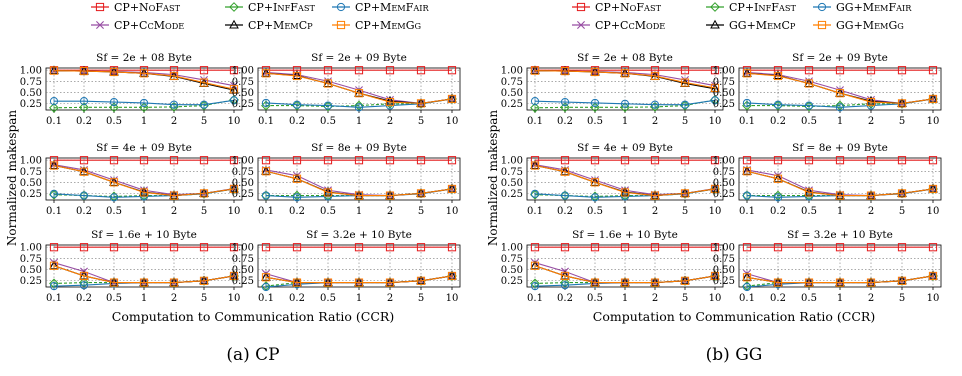 The width and height of the screenshot is (962, 376). I want to click on subplot-title: Sf = 2e + 09 Byte, so click(840, 58).